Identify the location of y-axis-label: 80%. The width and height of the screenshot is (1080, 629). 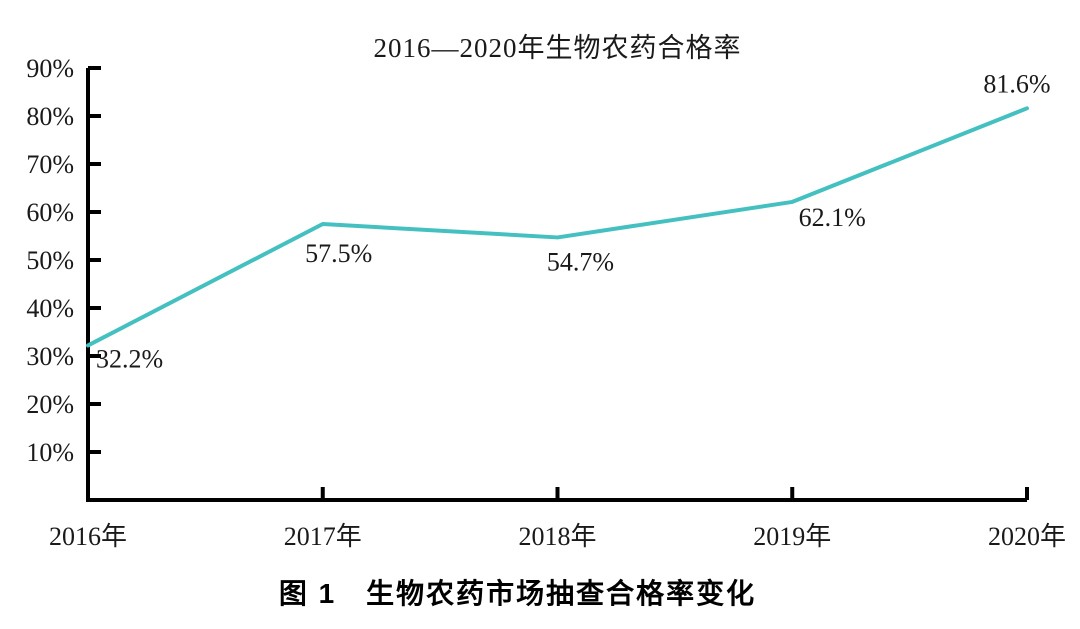
(50, 116).